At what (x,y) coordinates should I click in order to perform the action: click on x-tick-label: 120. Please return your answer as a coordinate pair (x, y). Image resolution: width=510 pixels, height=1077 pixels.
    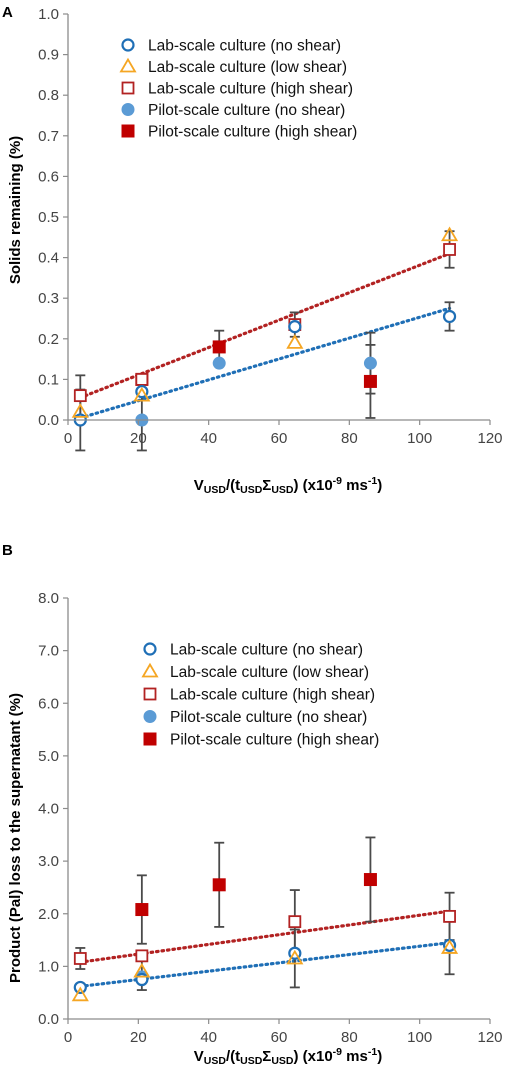
    Looking at the image, I should click on (489, 438).